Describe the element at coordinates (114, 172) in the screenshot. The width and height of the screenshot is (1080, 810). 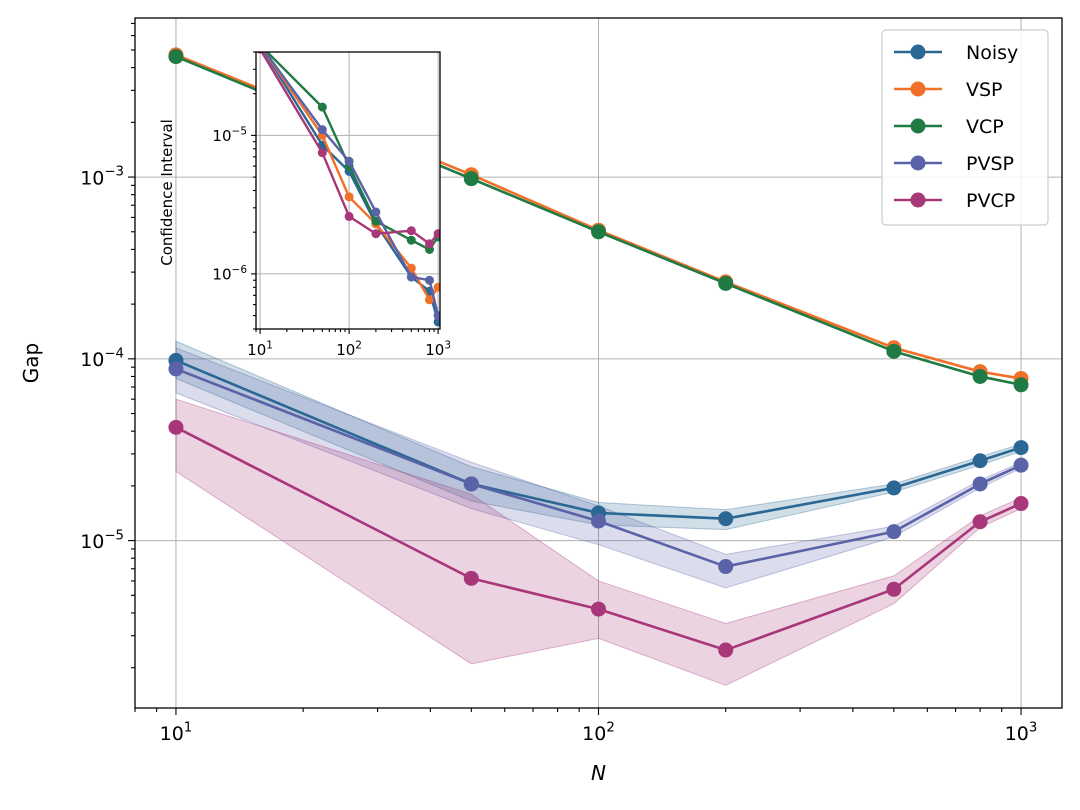
I see `main-y-tick-label-exp: −3` at that location.